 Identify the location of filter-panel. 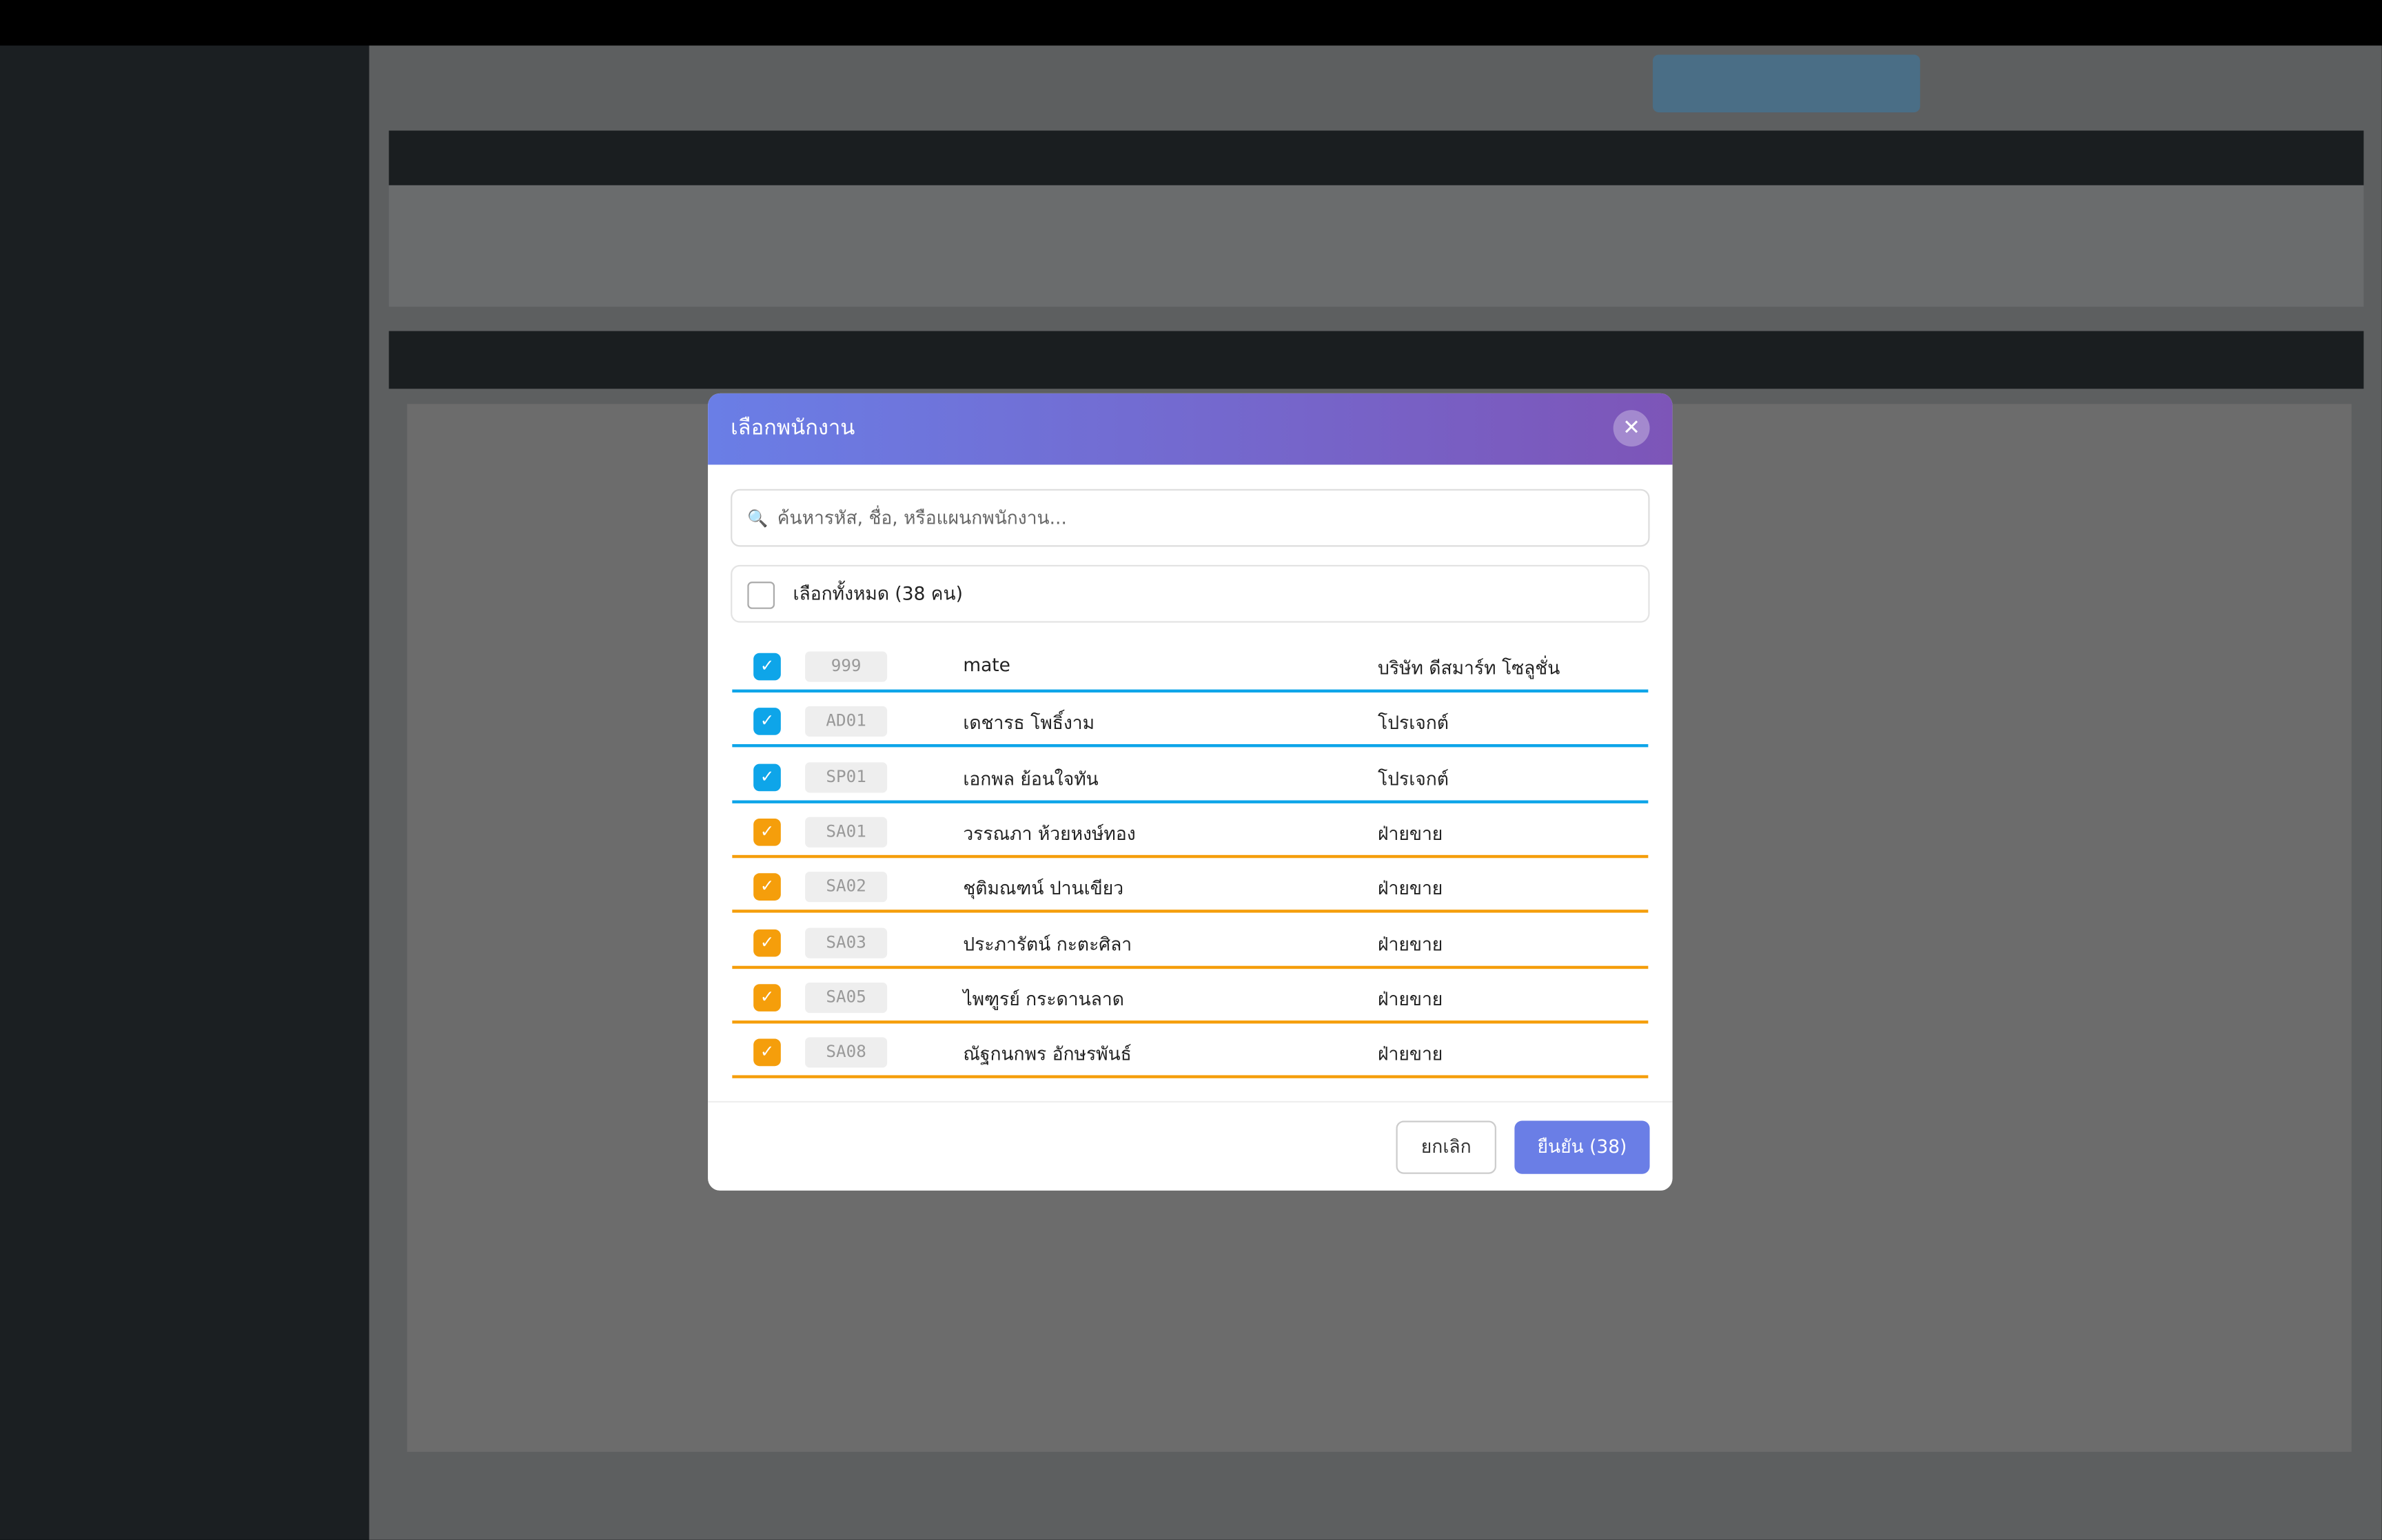
(1376, 246).